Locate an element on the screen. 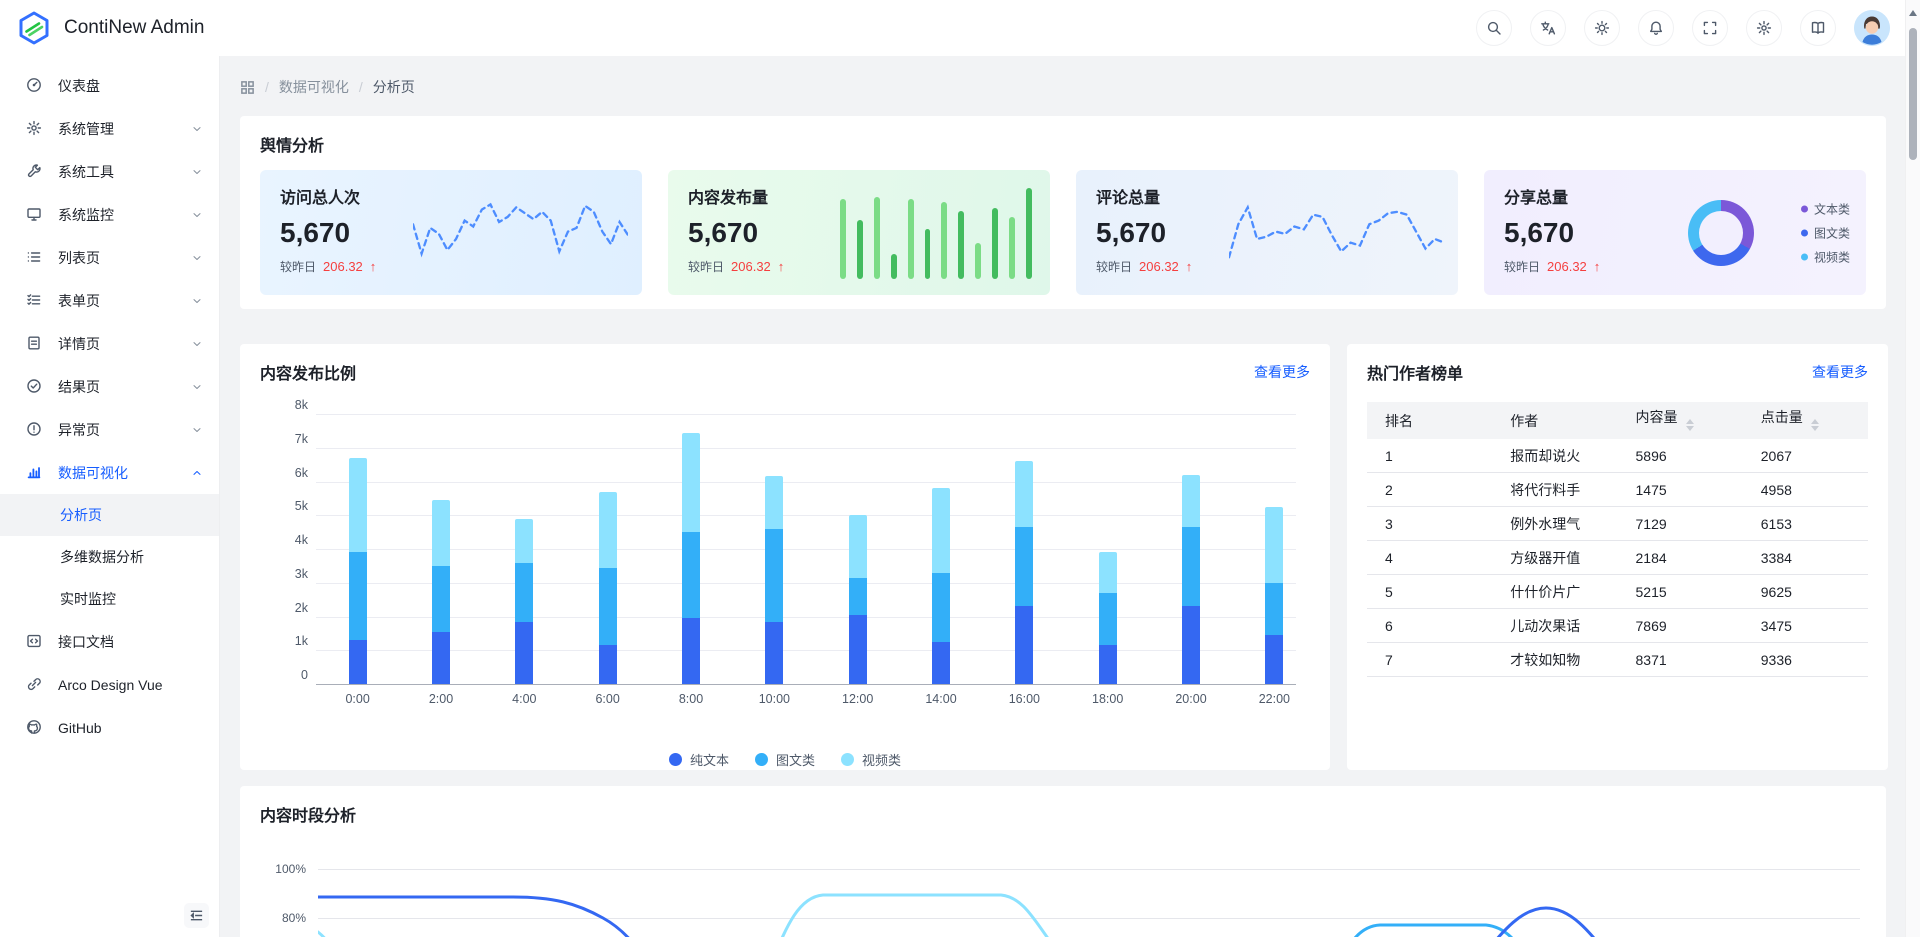 This screenshot has width=1920, height=937. sidebar-item-7: 结果页 is located at coordinates (109, 386).